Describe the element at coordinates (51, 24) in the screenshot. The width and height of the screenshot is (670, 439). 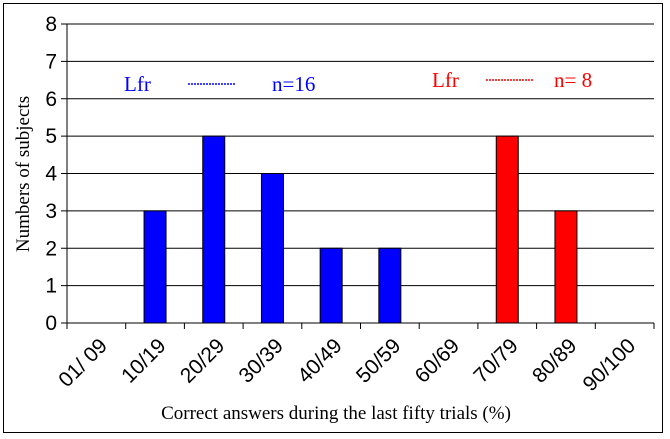
I see `y-tick-label: 8` at that location.